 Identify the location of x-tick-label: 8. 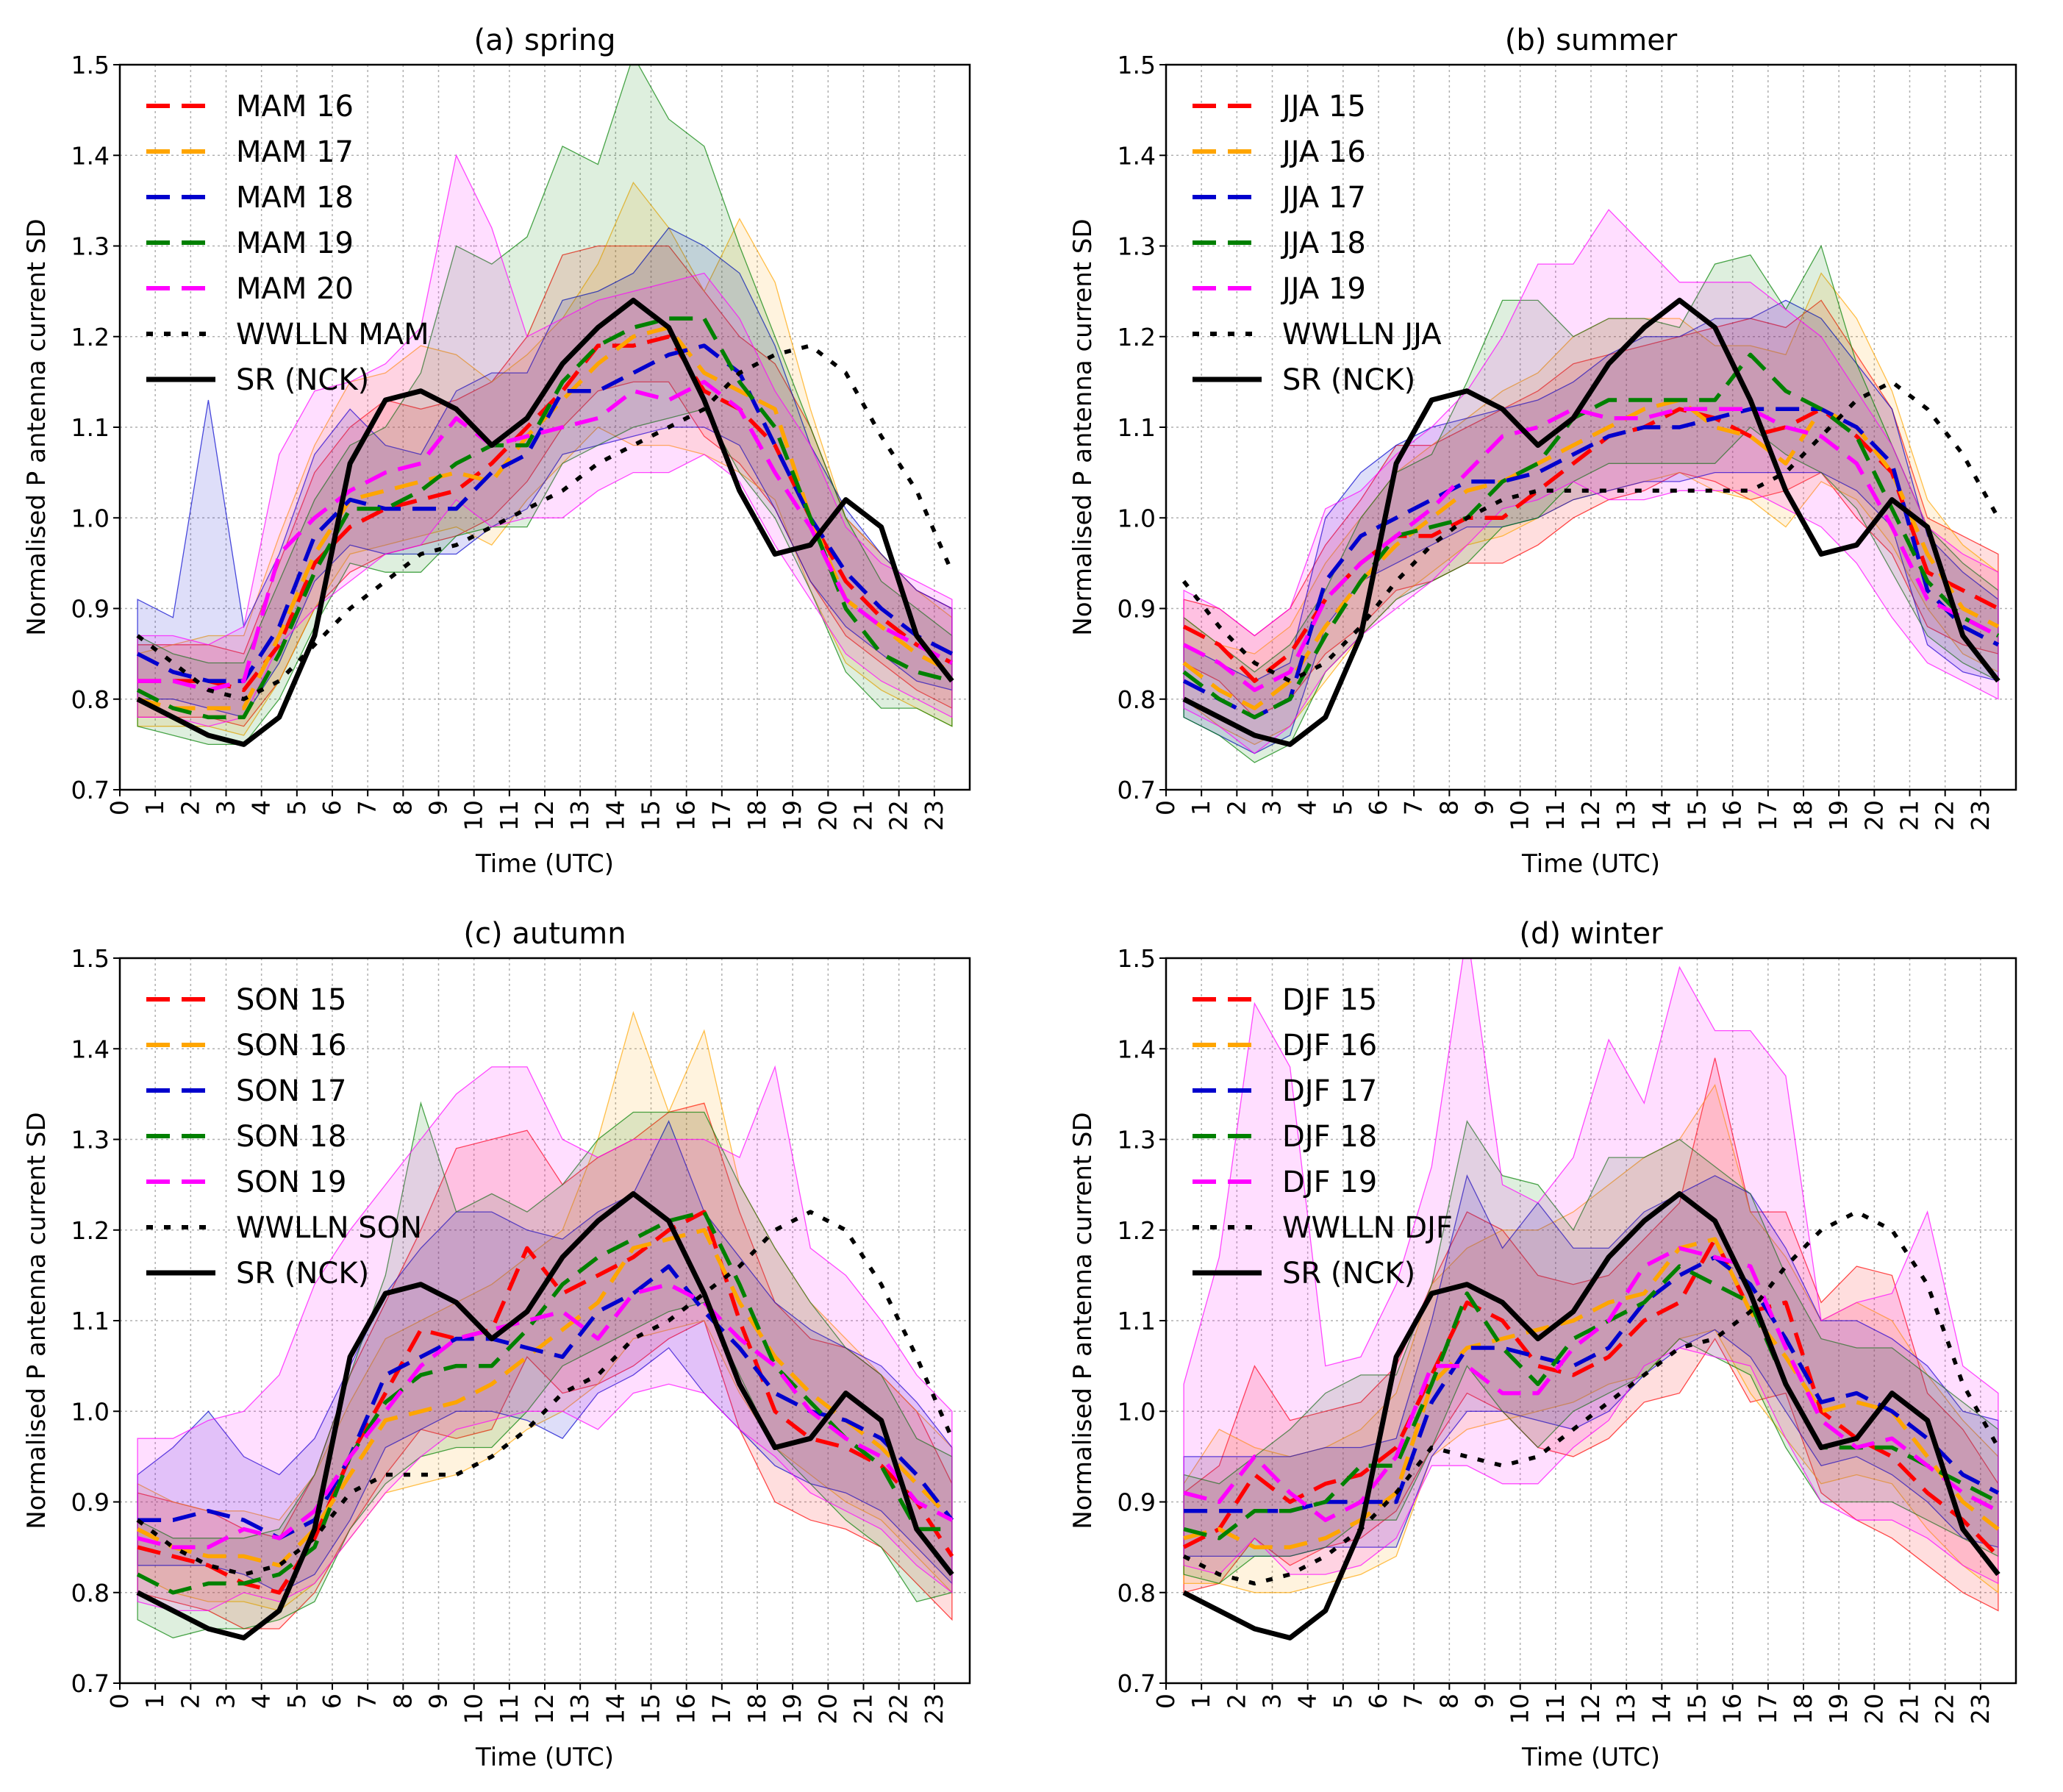
(1448, 807).